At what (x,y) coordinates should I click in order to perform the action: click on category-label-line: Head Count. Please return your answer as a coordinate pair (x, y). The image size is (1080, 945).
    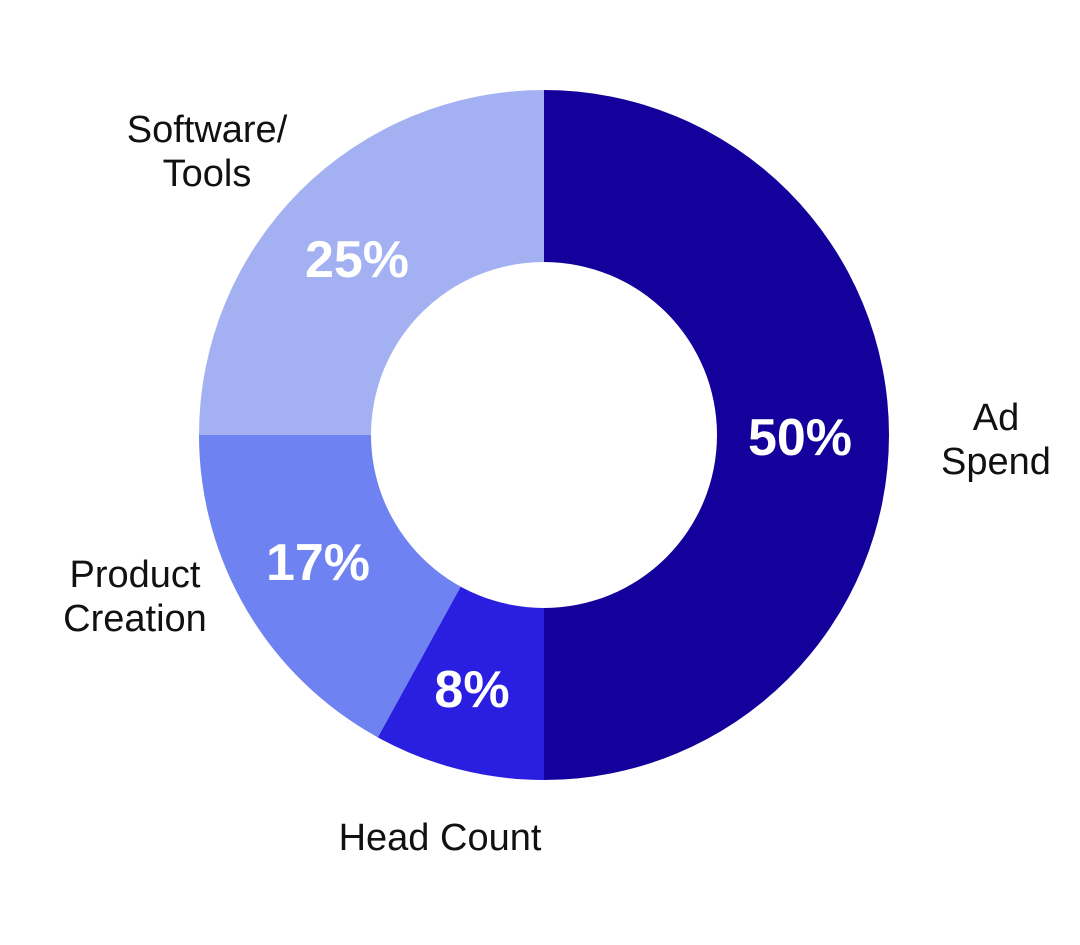
    Looking at the image, I should click on (440, 838).